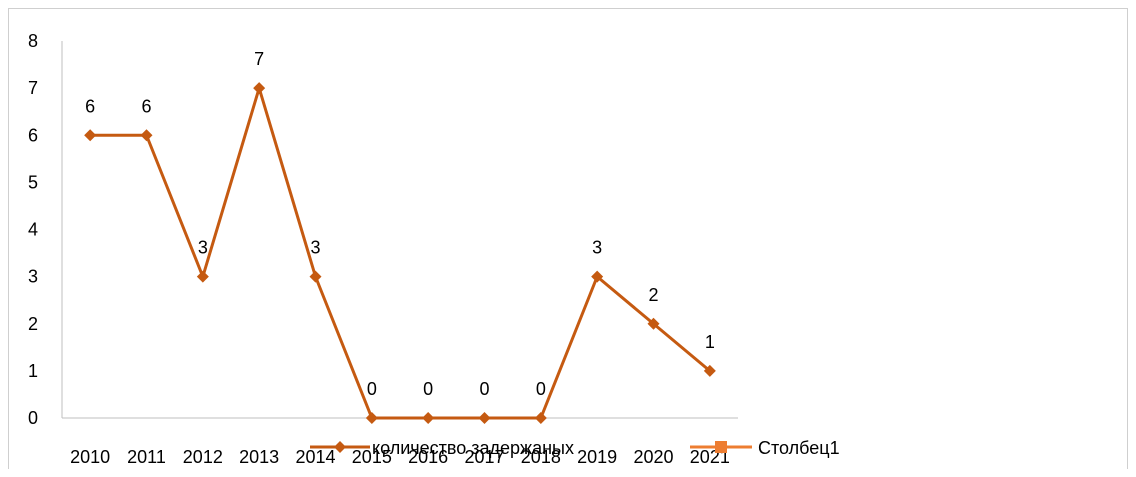 The width and height of the screenshot is (1136, 477). What do you see at coordinates (33, 418) in the screenshot?
I see `y-tick-label: 0` at bounding box center [33, 418].